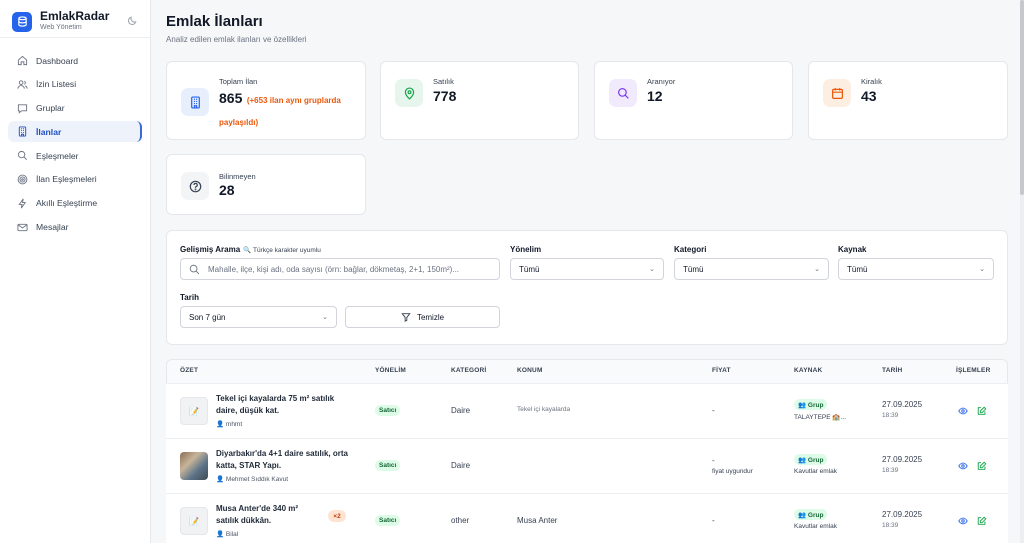 The height and width of the screenshot is (543, 1024). What do you see at coordinates (587, 371) in the screenshot?
I see `table-header` at bounding box center [587, 371].